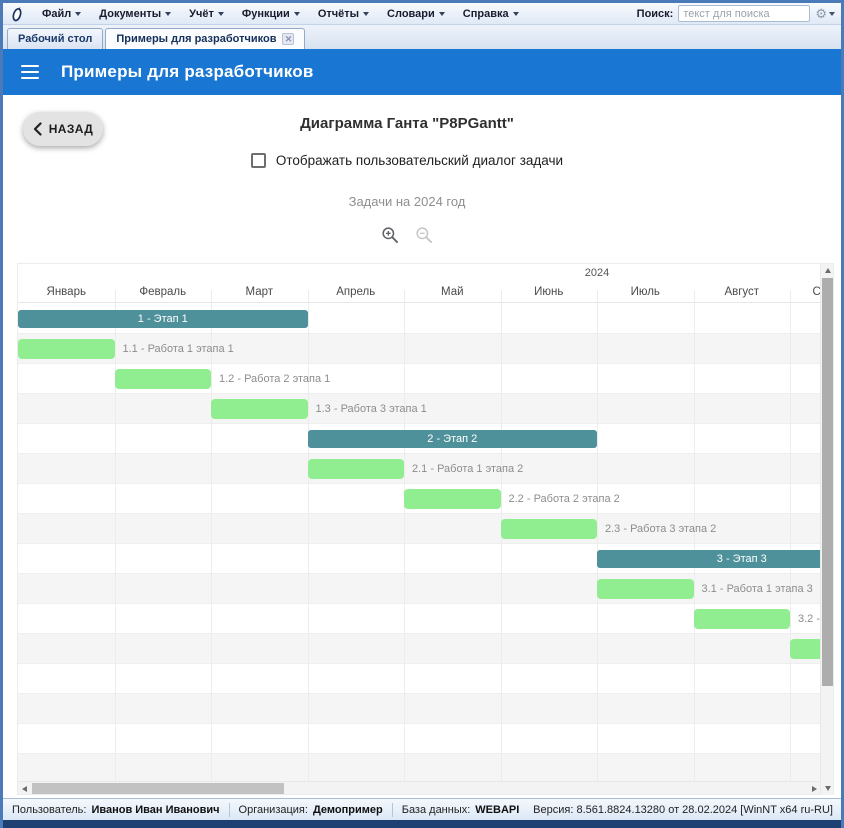 The width and height of the screenshot is (844, 828). What do you see at coordinates (288, 39) in the screenshot?
I see `close-icon: ✕` at bounding box center [288, 39].